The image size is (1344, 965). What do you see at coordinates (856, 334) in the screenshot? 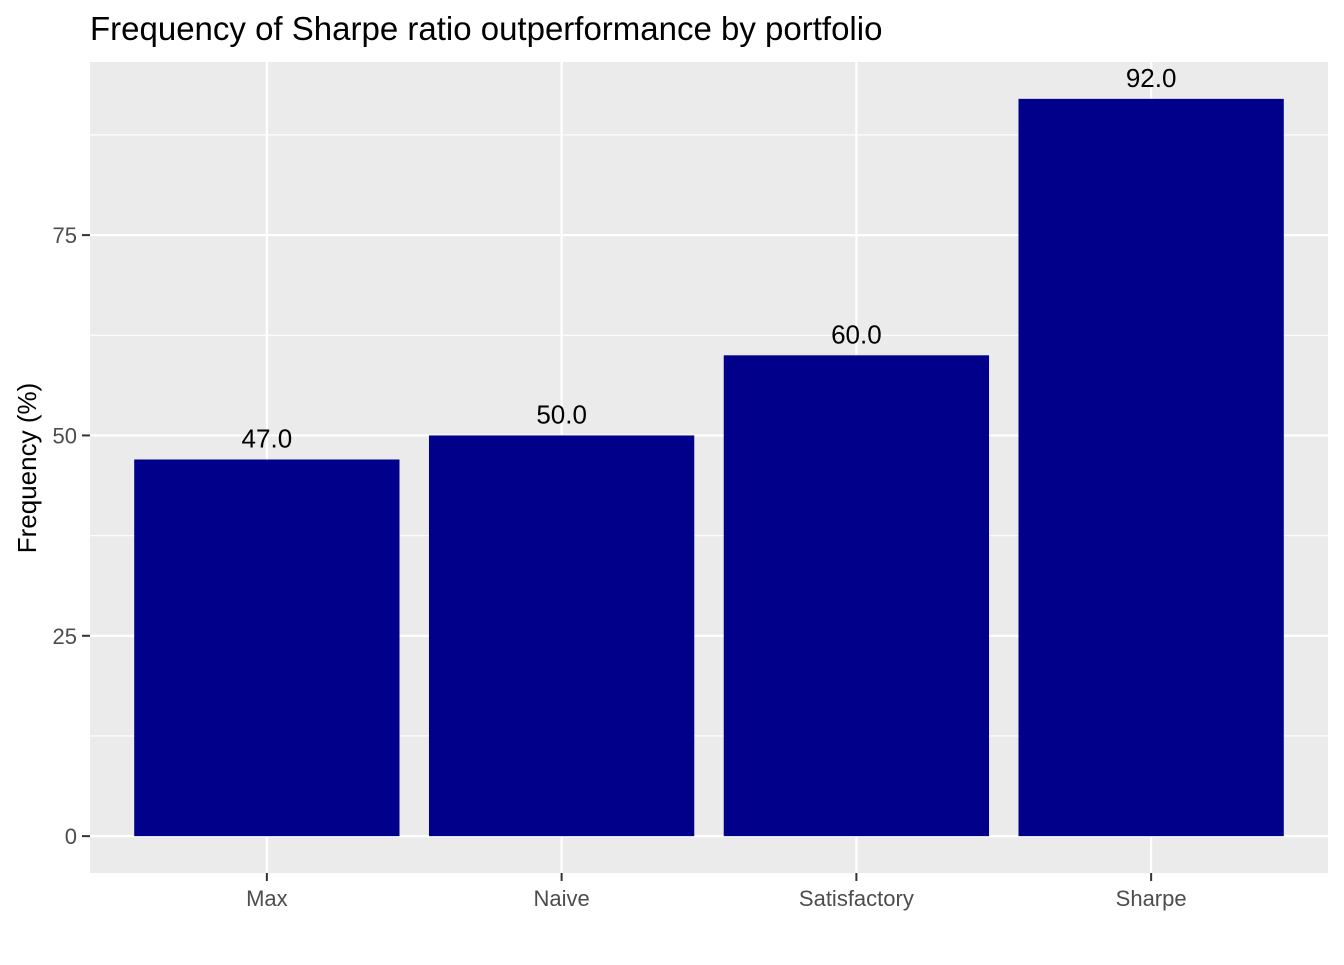
I see `data-label-satisfactory: 60.0` at bounding box center [856, 334].